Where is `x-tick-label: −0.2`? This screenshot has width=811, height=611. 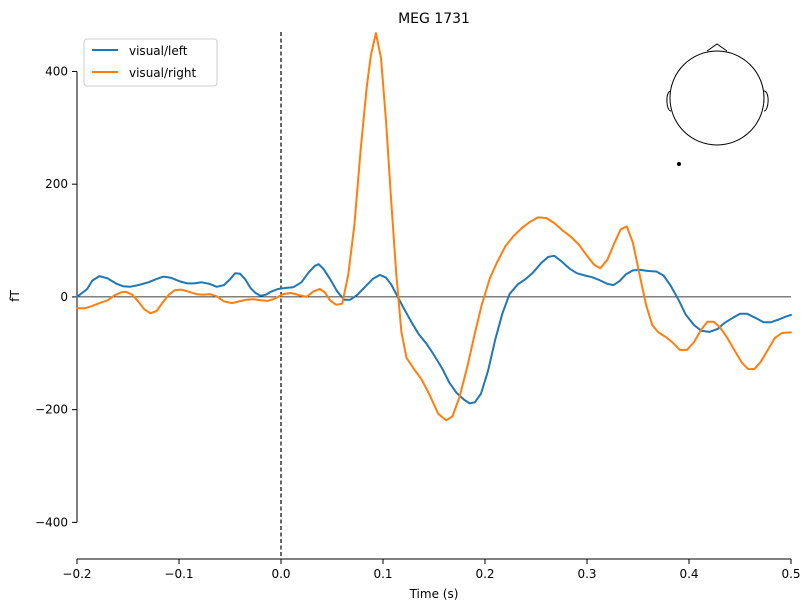
x-tick-label: −0.2 is located at coordinates (76, 574).